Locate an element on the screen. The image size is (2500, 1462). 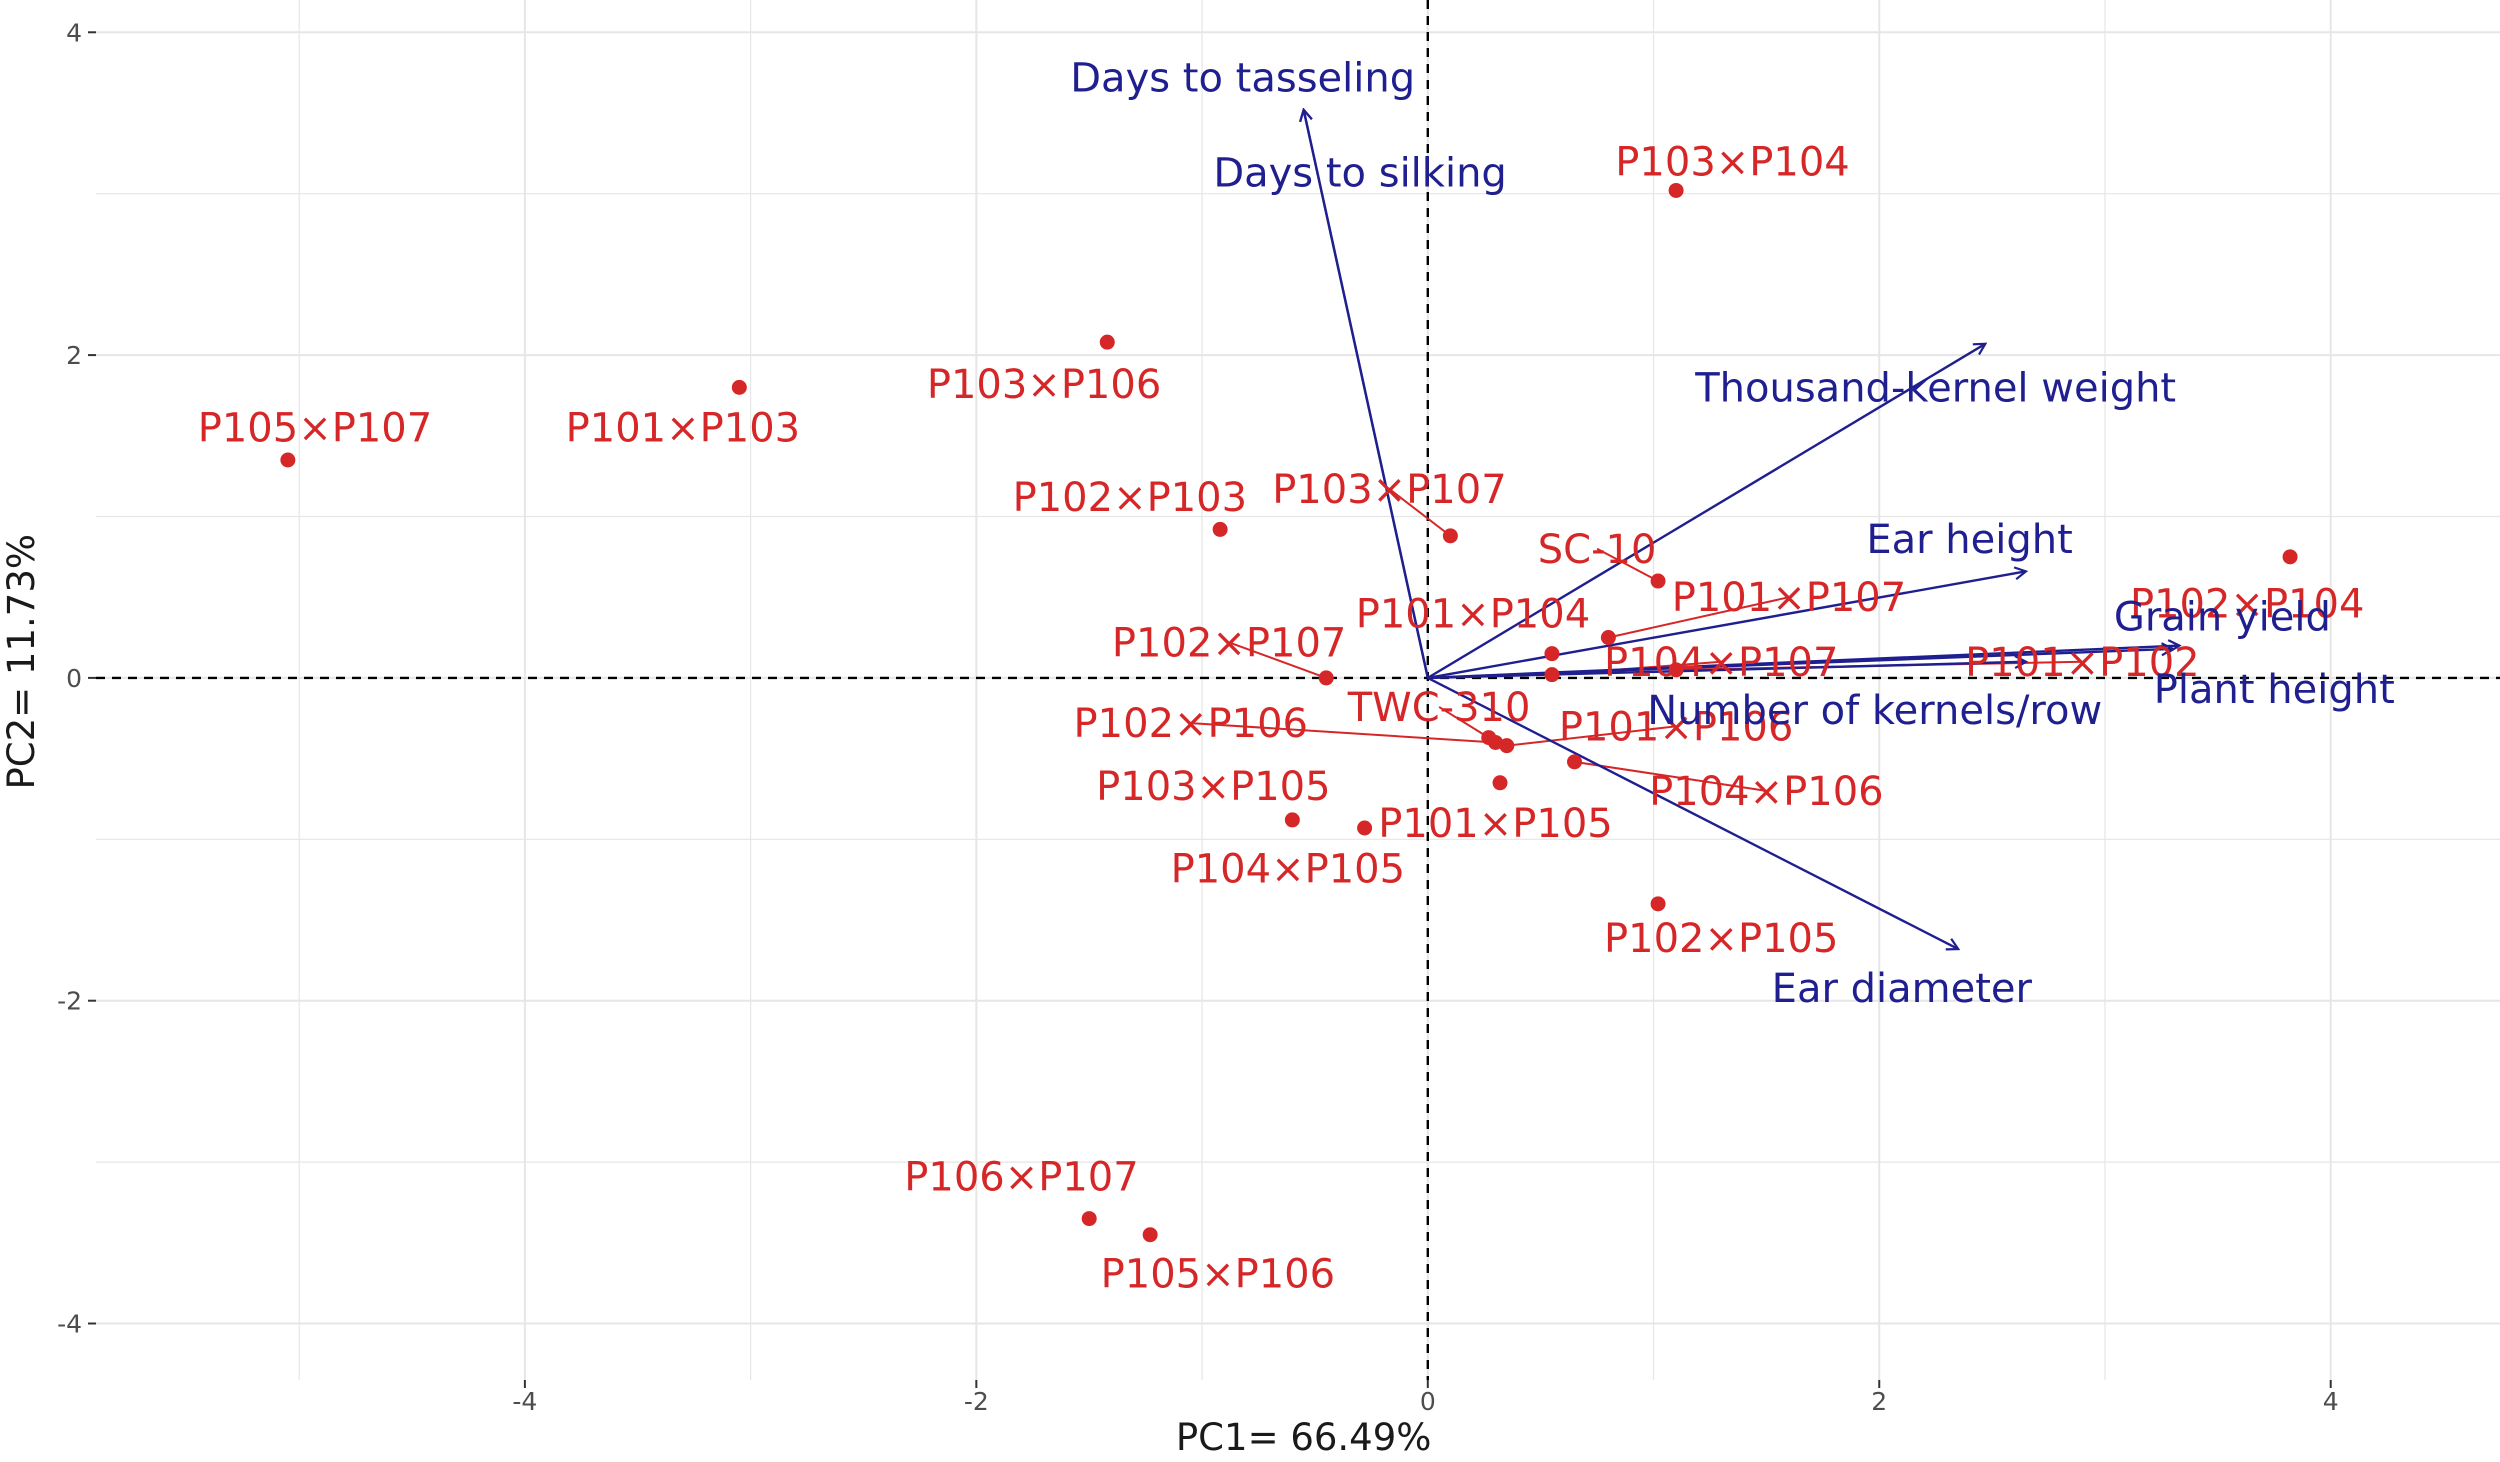
x-tick-label: -2 is located at coordinates (976, 1401).